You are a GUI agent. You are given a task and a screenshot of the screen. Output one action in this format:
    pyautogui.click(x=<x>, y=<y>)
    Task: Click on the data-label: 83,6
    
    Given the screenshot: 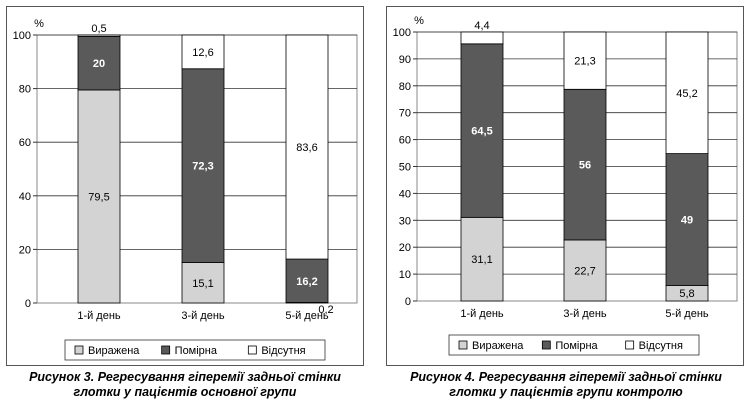 What is the action you would take?
    pyautogui.click(x=306, y=148)
    